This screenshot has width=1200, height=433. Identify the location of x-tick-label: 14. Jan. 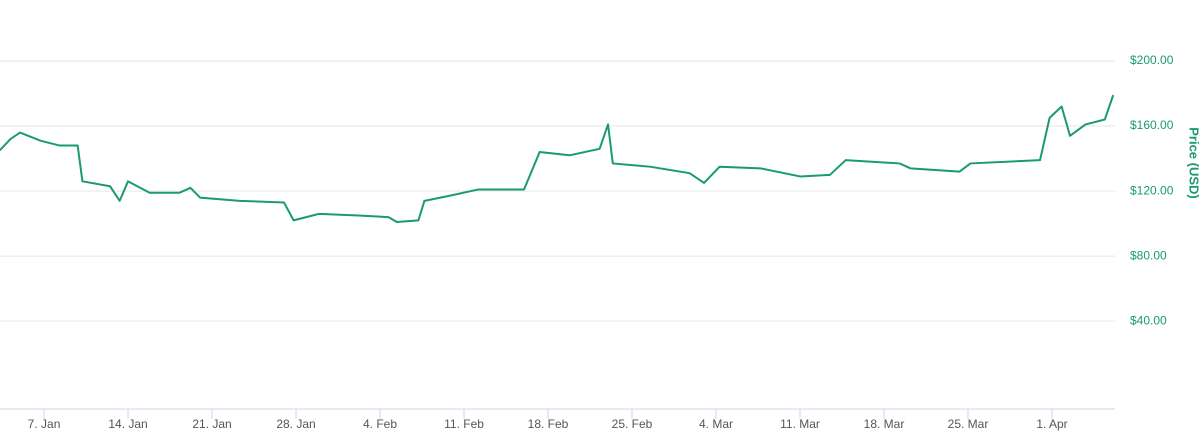
(127, 424).